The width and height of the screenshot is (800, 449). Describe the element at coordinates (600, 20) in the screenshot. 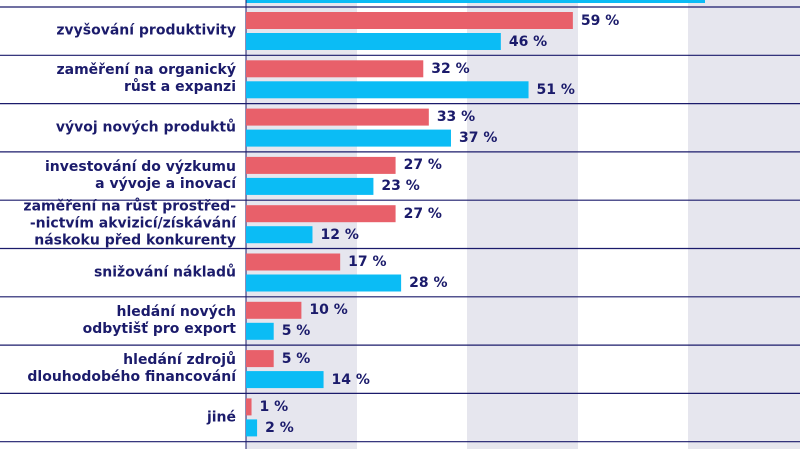

I see `value-label: 59 %` at that location.